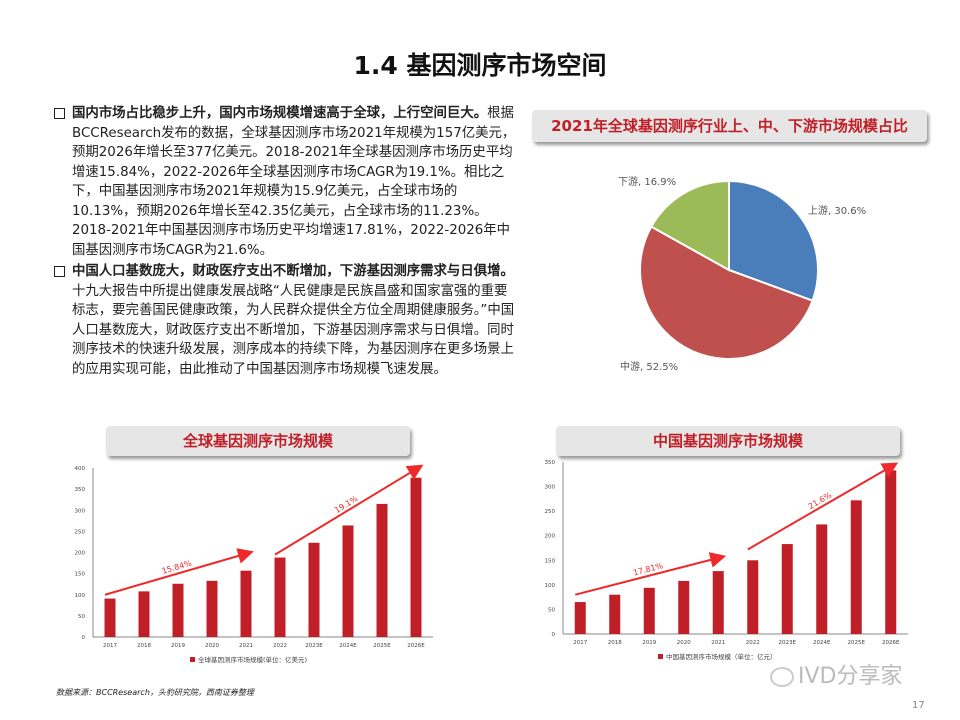 This screenshot has height=720, width=960. I want to click on pie-chart-title: 2021年全球基因测序行业上、中、下游市场规模占比, so click(729, 126).